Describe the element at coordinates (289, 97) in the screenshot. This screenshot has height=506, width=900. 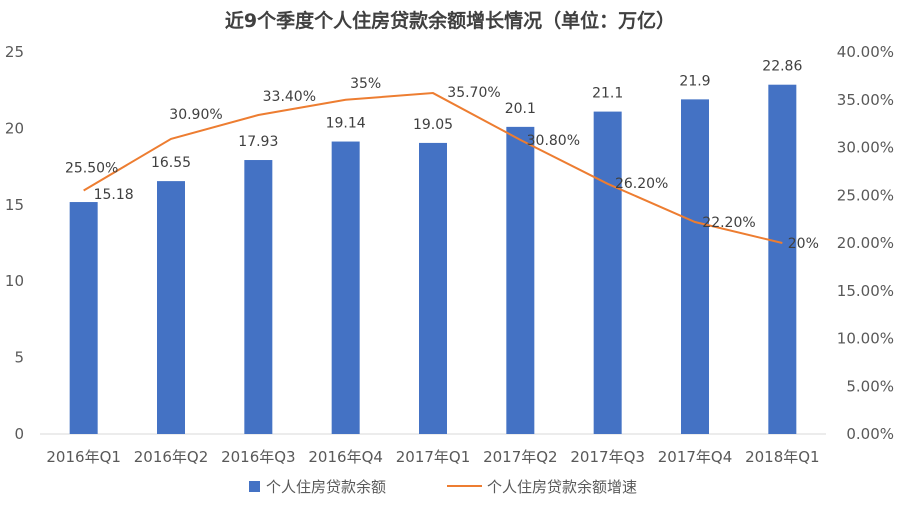
I see `line-value-label: 33.40%` at that location.